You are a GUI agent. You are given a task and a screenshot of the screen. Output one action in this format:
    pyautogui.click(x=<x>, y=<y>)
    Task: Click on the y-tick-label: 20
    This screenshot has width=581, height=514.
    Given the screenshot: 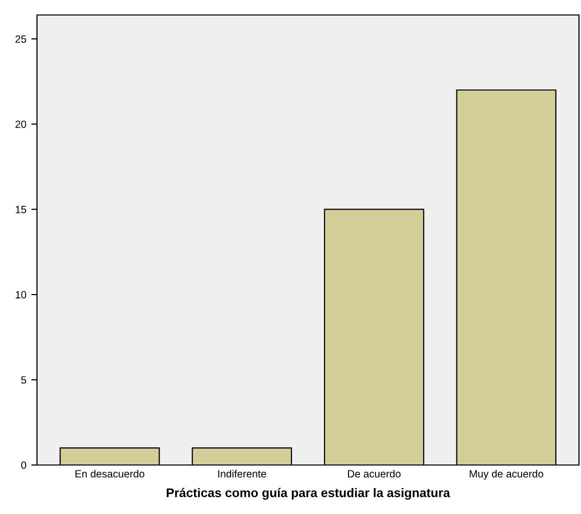 What is the action you would take?
    pyautogui.click(x=21, y=124)
    